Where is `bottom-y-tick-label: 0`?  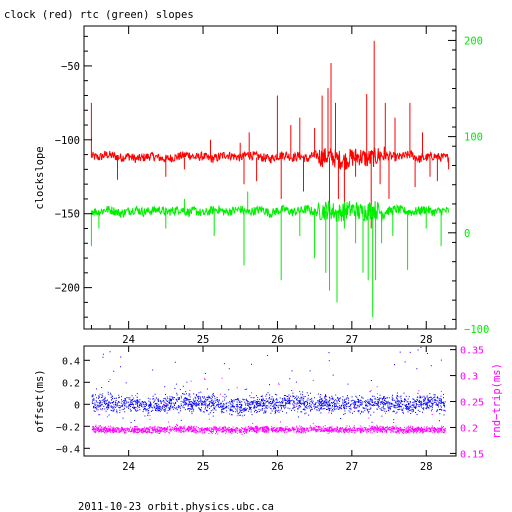
bottom-y-tick-label: 0 is located at coordinates (77, 405).